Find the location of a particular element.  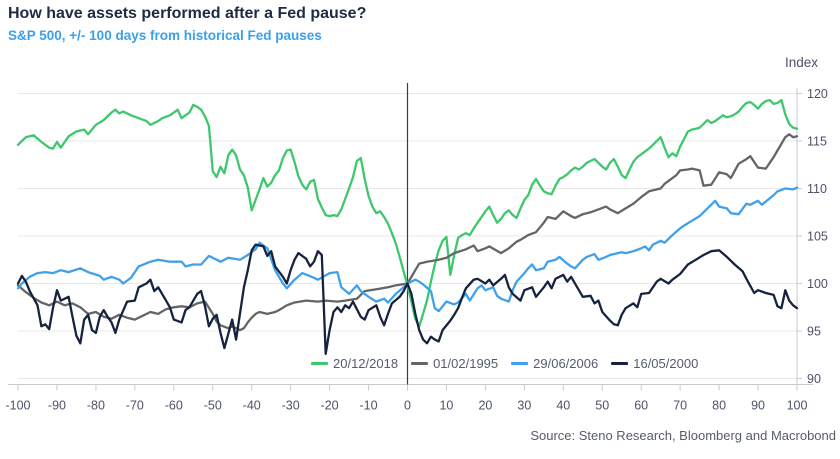

x-tick-label: 30 is located at coordinates (524, 406).